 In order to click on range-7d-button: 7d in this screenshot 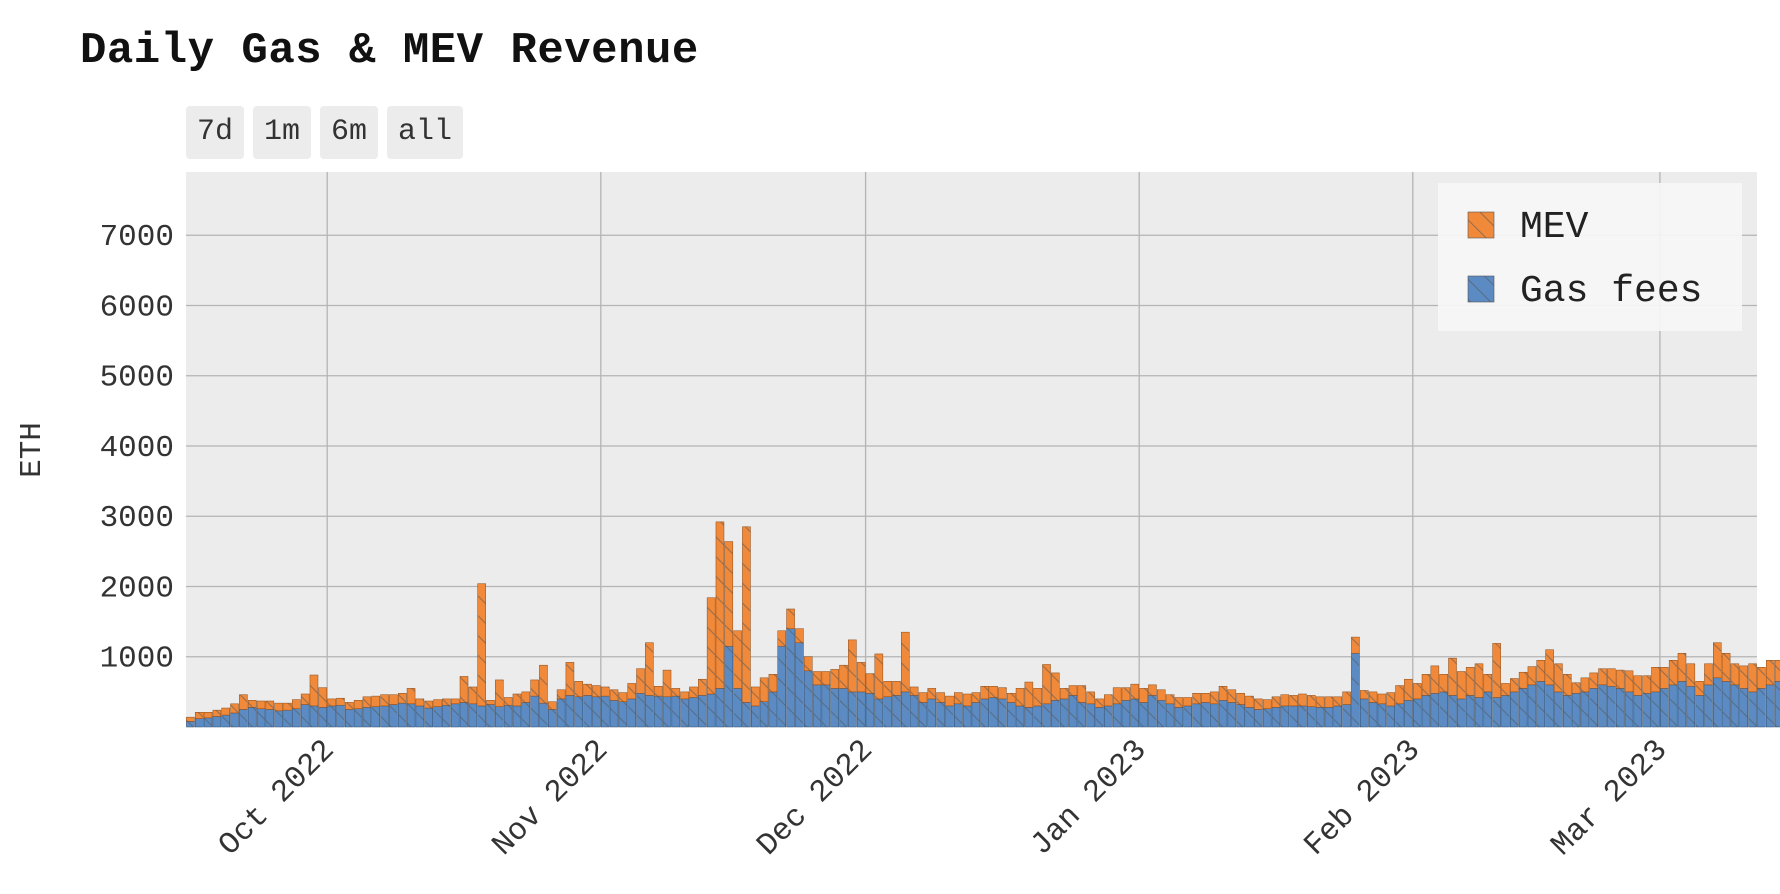, I will do `click(215, 132)`.